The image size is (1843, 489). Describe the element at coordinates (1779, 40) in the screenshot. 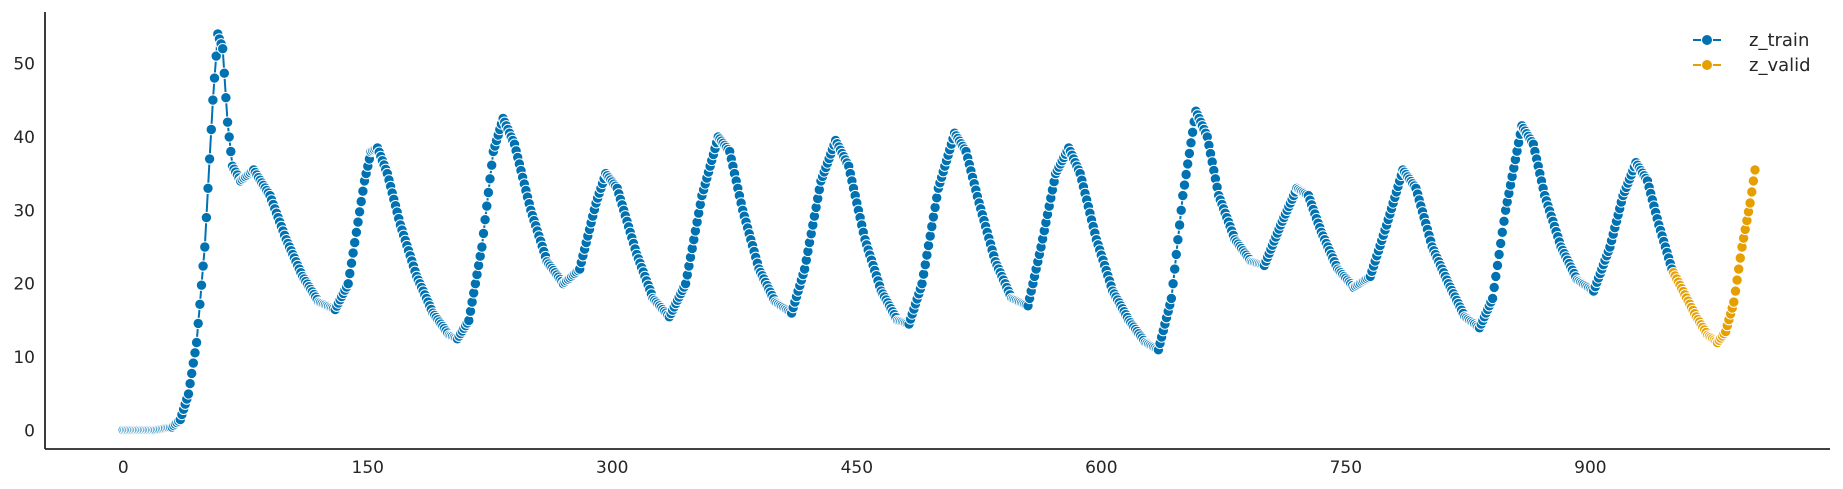

I see `legend-label: z_train` at that location.